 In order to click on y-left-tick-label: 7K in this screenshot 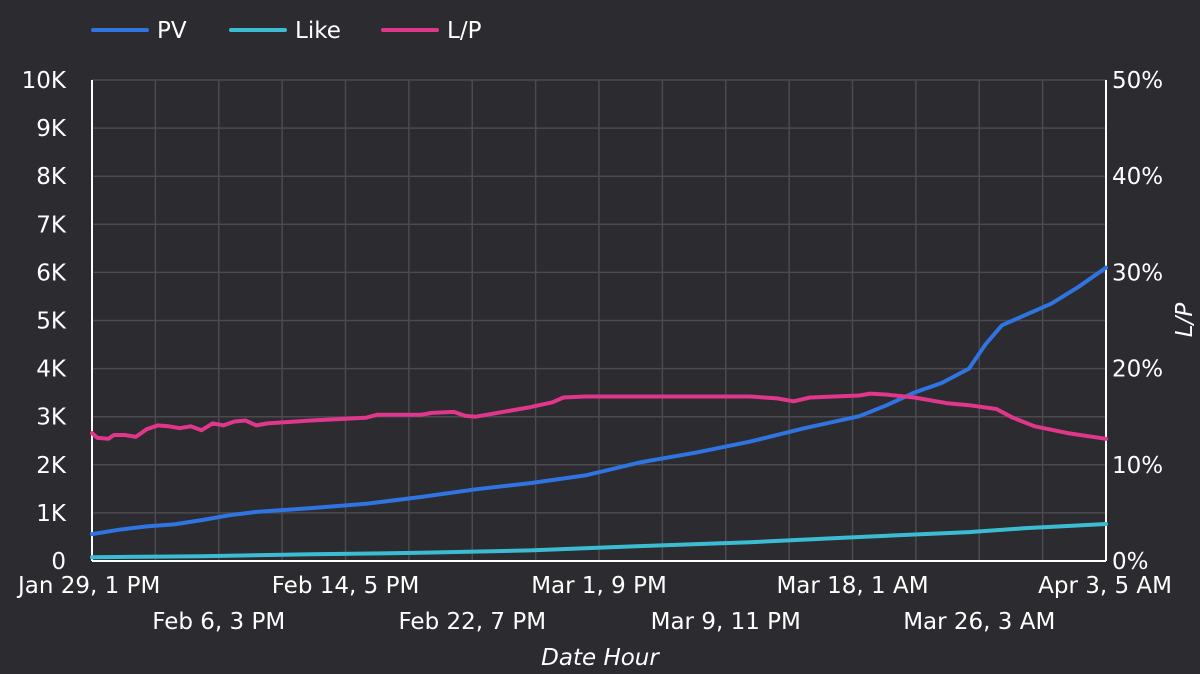, I will do `click(51, 225)`.